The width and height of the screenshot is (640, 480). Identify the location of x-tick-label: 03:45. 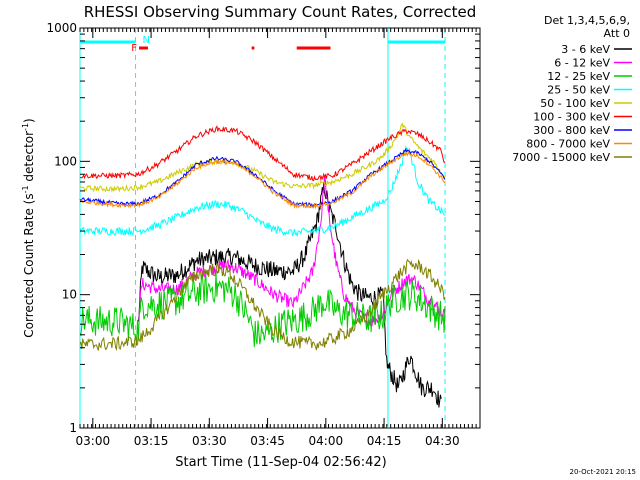
(267, 441).